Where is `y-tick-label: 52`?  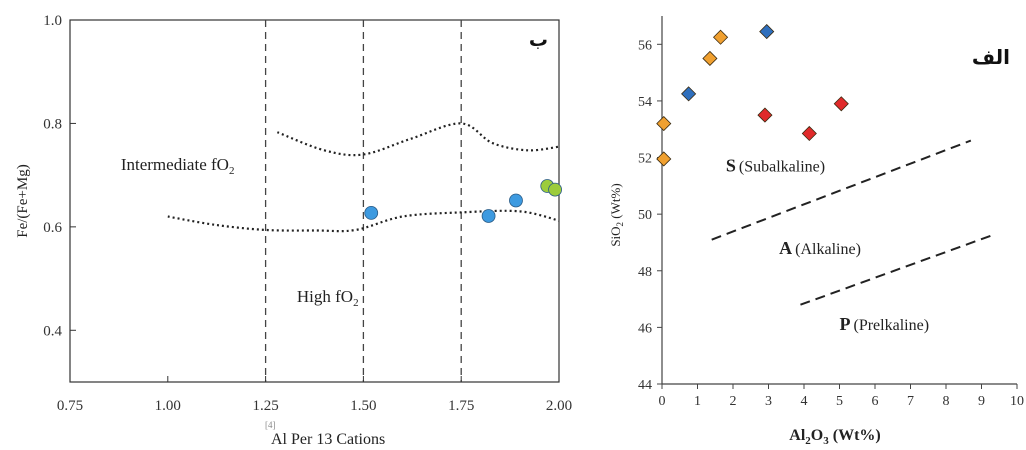
y-tick-label: 52 is located at coordinates (645, 159).